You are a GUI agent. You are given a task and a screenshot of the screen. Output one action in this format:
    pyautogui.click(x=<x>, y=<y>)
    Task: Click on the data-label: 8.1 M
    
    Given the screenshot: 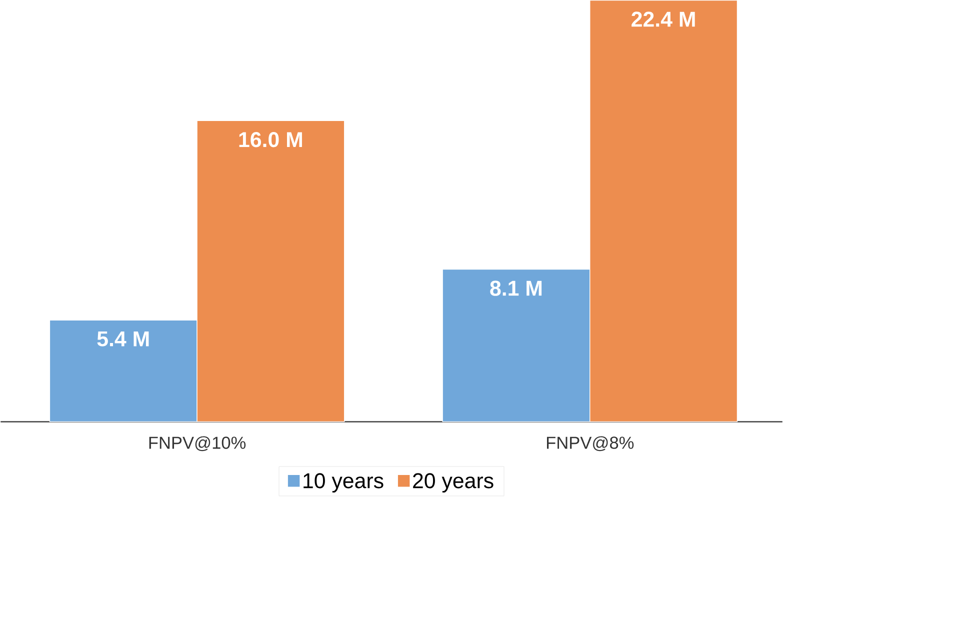 What is the action you would take?
    pyautogui.click(x=516, y=288)
    